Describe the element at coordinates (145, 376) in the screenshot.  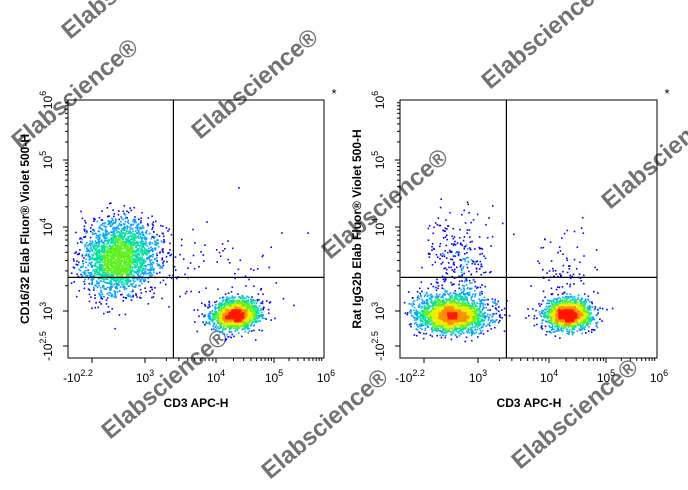
I see `x-tick-label: 103` at that location.